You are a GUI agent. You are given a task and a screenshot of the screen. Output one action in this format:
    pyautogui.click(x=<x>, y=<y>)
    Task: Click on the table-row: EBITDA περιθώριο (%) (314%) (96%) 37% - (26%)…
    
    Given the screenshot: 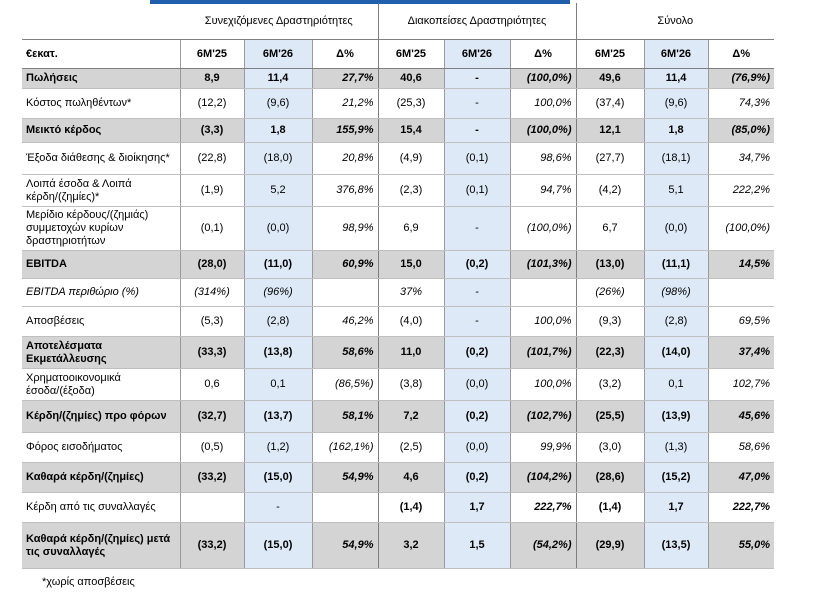 What is the action you would take?
    pyautogui.click(x=398, y=292)
    